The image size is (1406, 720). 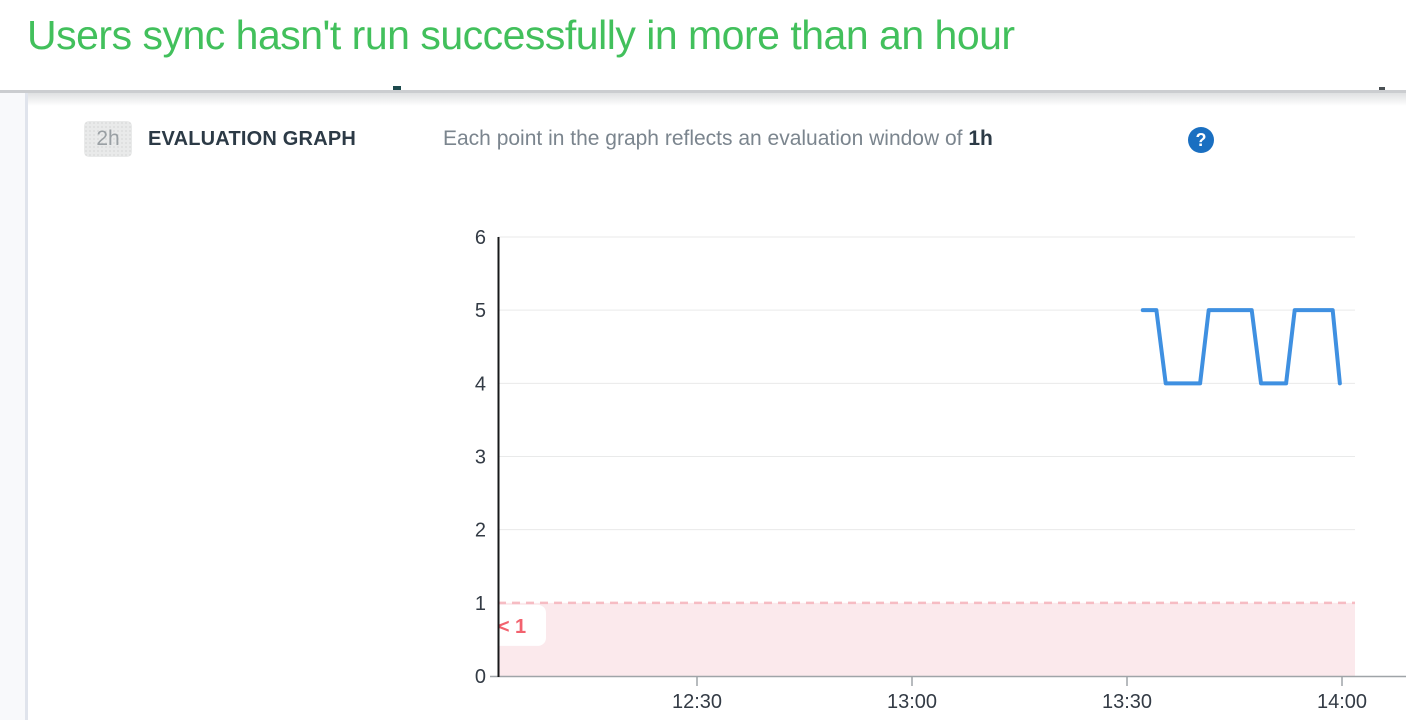 I want to click on evaluation-window-badge: 2h, so click(x=108, y=139).